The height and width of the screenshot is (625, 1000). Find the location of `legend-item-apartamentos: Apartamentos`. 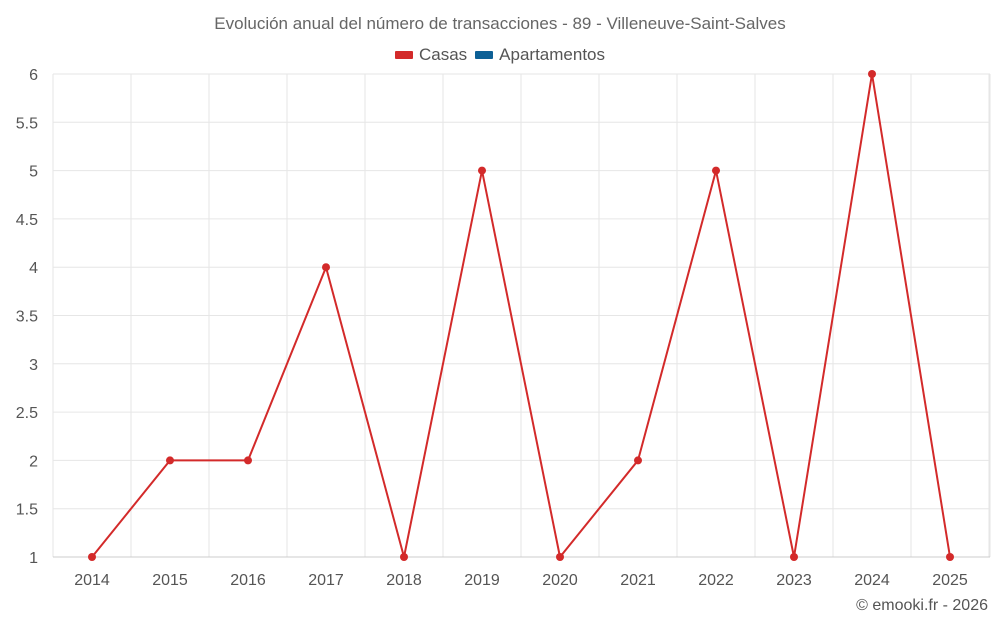

legend-item-apartamentos: Apartamentos is located at coordinates (540, 55).